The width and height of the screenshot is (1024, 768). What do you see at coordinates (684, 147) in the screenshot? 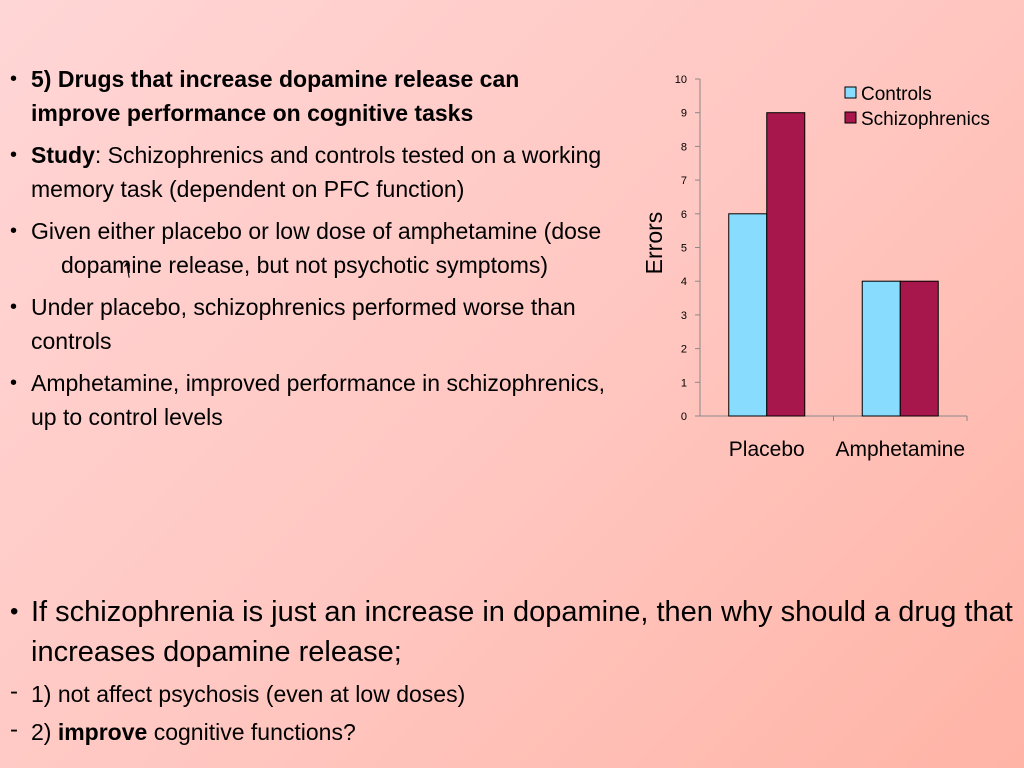
I see `y-tick-label: 8` at bounding box center [684, 147].